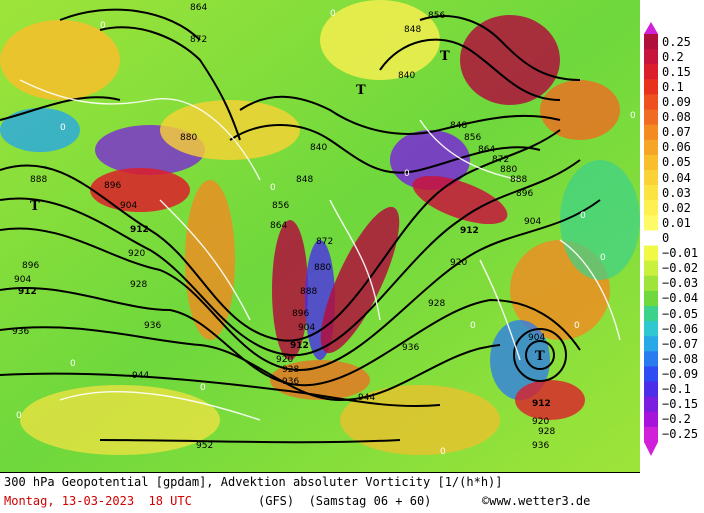 The width and height of the screenshot is (704, 513). I want to click on contour-label-848: 848, so click(304, 180).